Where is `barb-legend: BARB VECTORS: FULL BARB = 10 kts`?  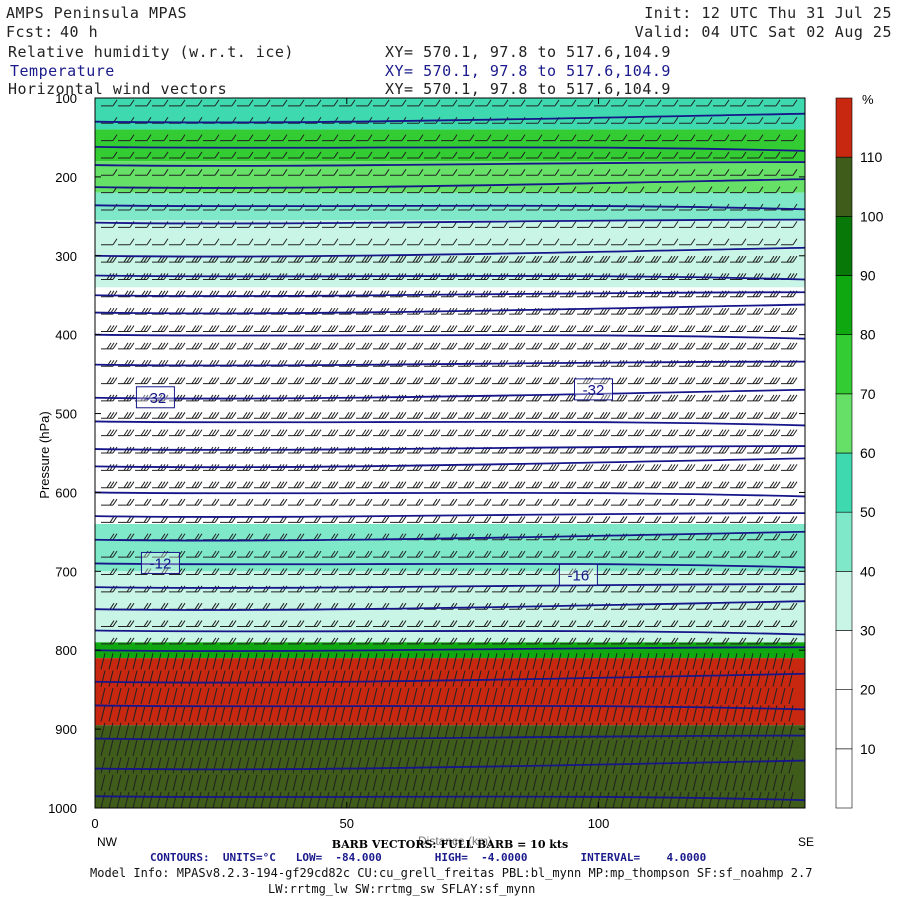 barb-legend: BARB VECTORS: FULL BARB = 10 kts is located at coordinates (450, 844).